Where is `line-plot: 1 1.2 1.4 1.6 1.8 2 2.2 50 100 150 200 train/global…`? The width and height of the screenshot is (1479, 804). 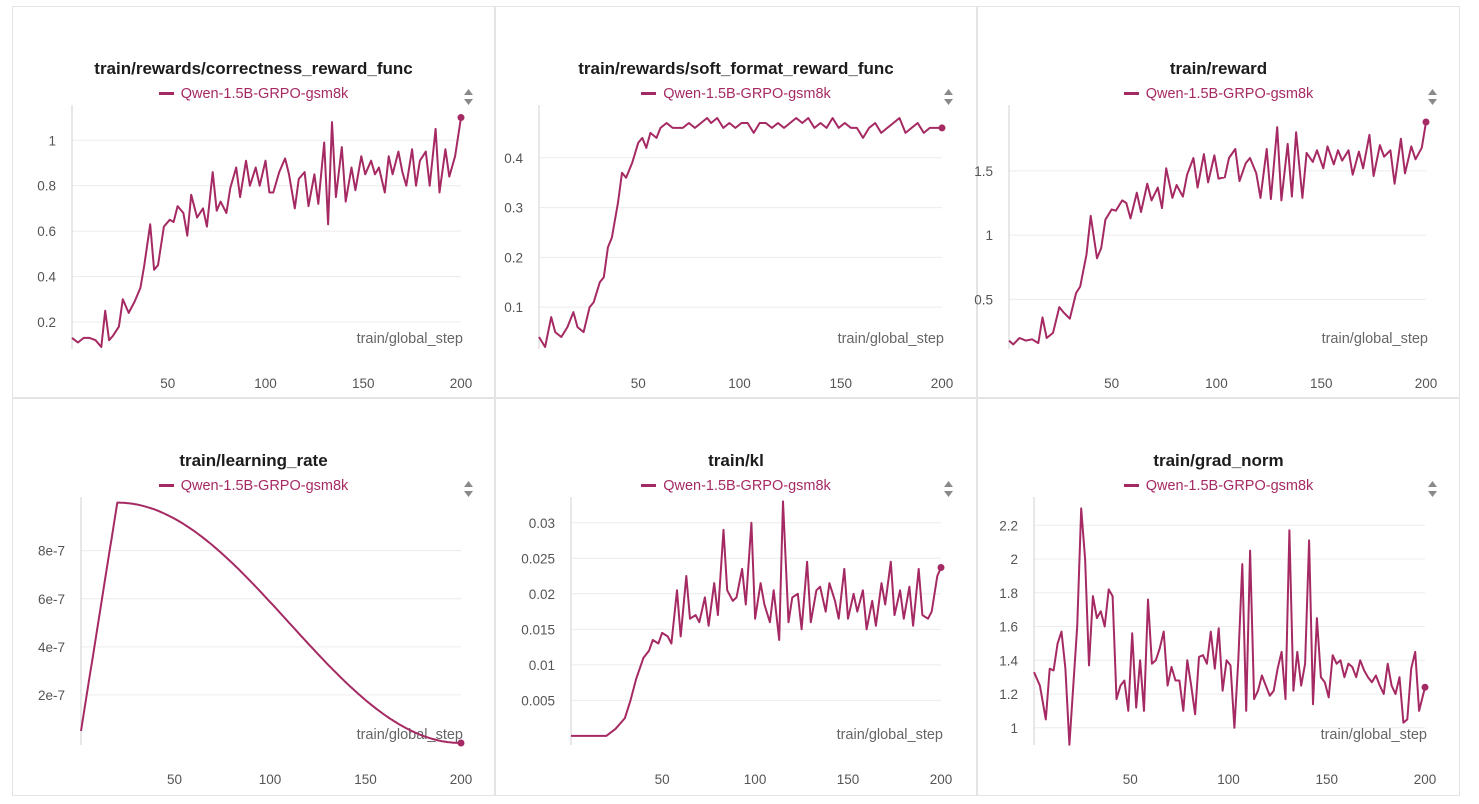
line-plot: 1 1.2 1.4 1.6 1.8 2 2.2 50 100 150 200 train/global… is located at coordinates (1218, 642).